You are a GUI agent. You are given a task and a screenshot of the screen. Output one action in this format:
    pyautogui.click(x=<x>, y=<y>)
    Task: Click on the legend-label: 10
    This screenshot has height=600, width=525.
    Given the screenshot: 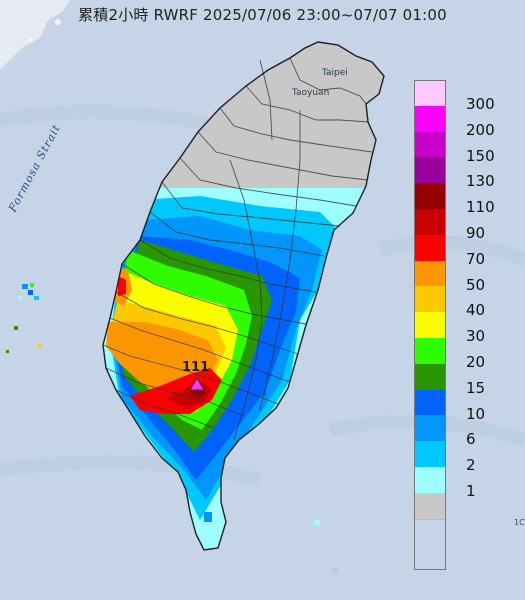 What is the action you would take?
    pyautogui.click(x=476, y=413)
    